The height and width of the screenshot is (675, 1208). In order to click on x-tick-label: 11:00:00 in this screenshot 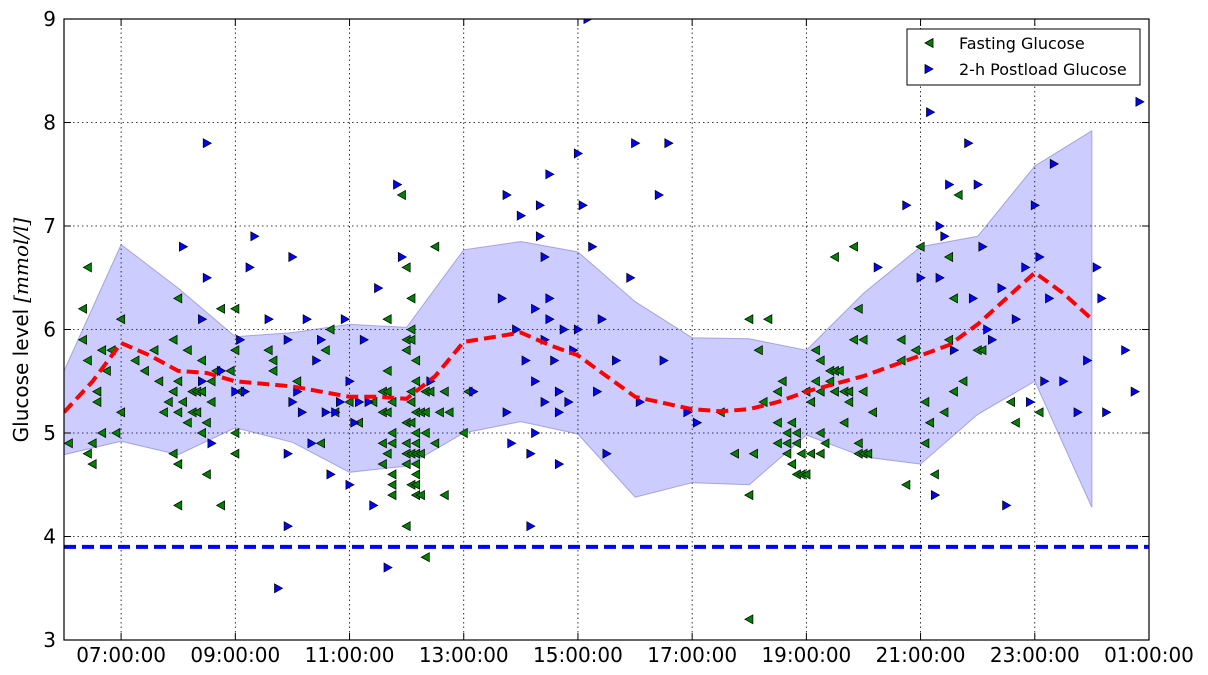, I will do `click(350, 655)`.